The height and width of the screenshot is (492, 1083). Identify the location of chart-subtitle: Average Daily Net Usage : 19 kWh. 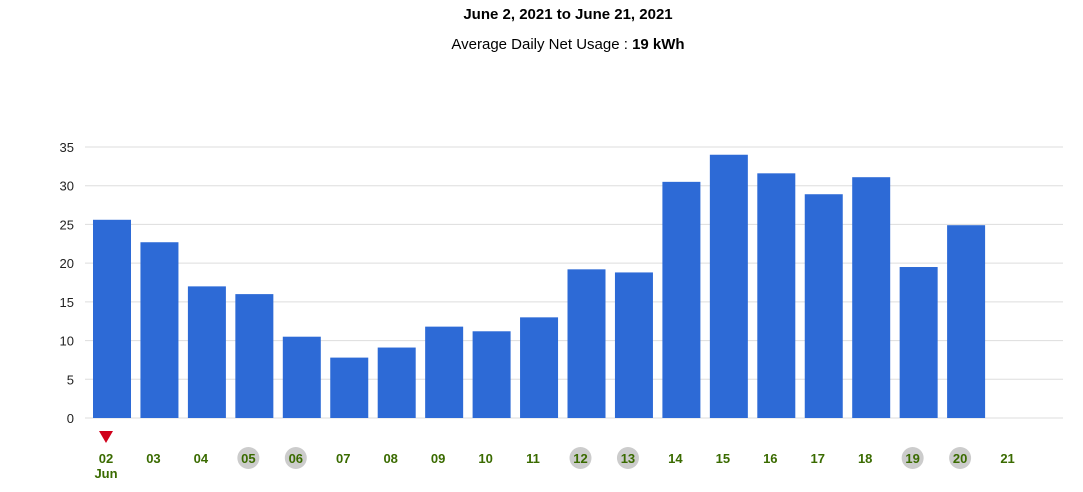
(541, 44).